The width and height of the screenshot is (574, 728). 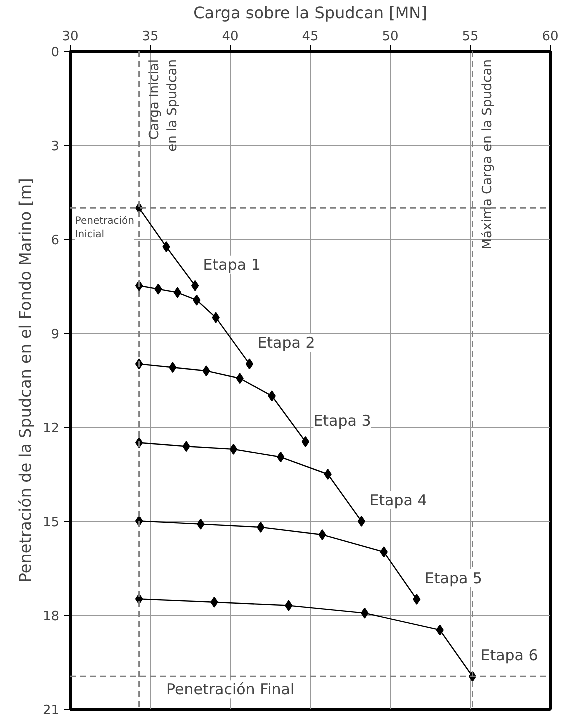 I want to click on ref-line-label: Máxima Carga en la Spudcan, so click(x=488, y=154).